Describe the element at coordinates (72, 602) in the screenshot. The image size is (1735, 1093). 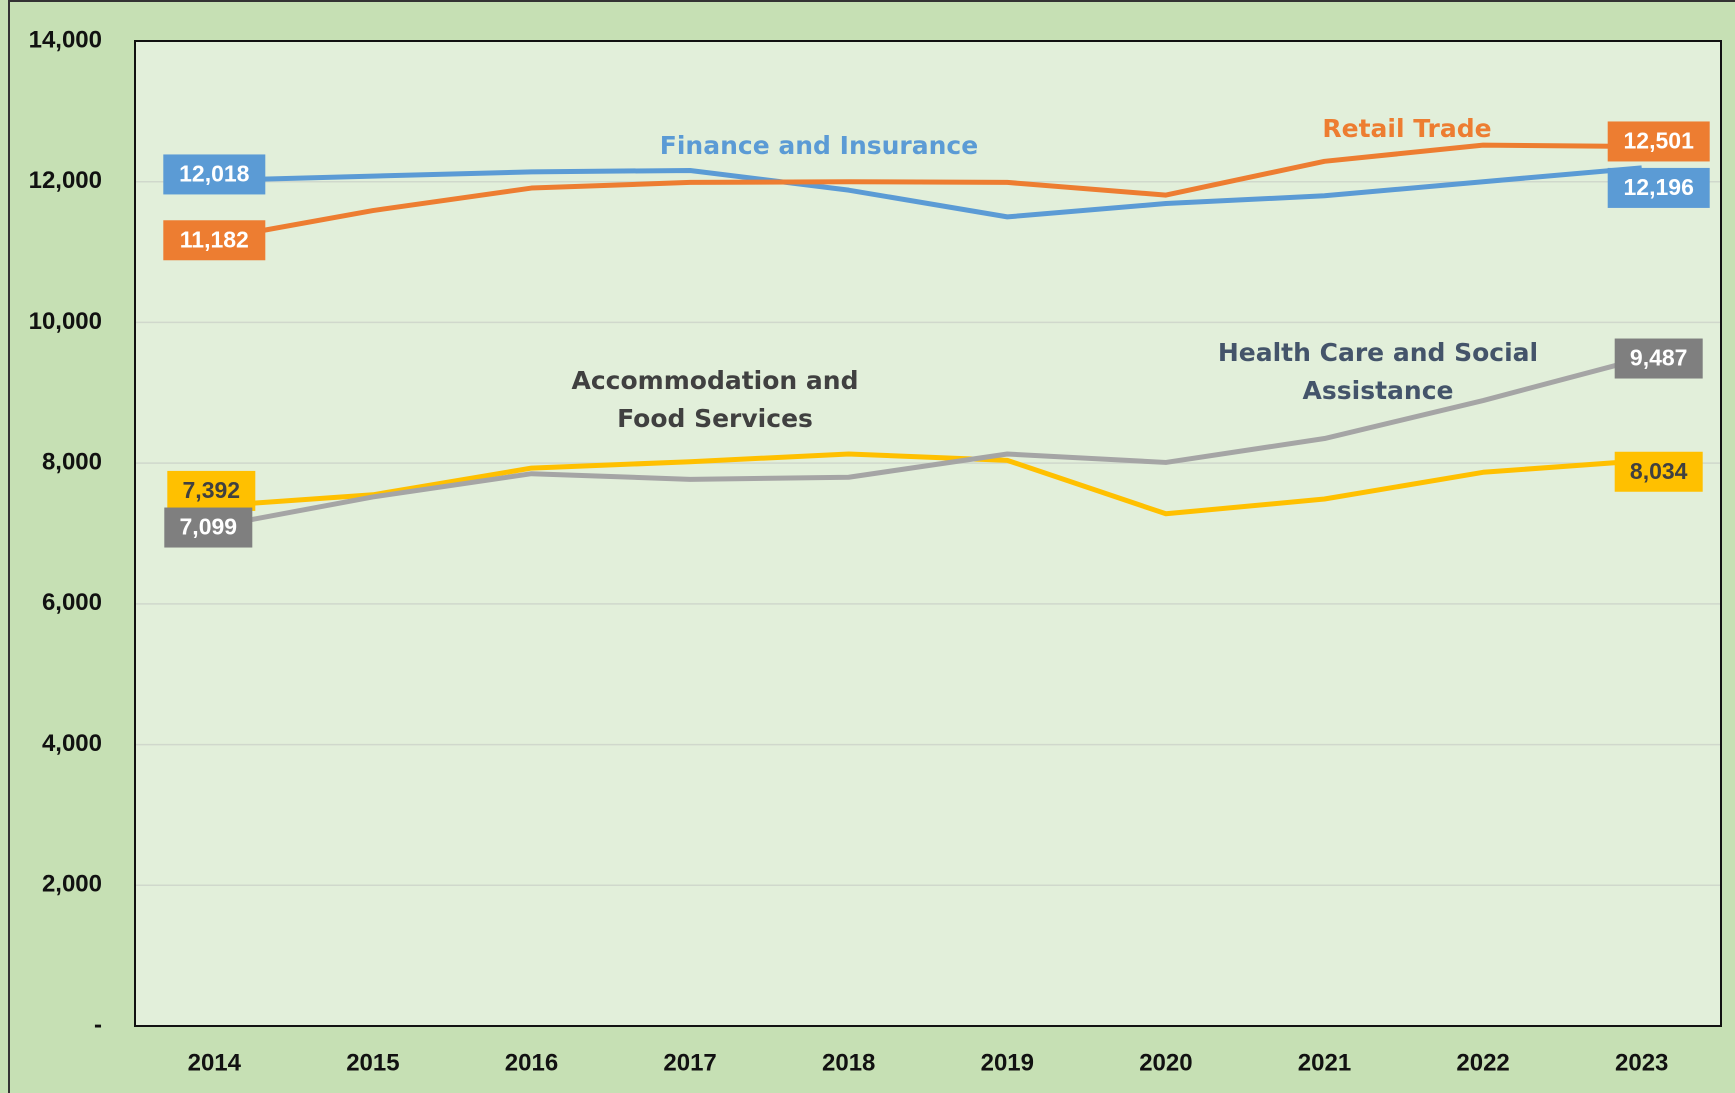
I see `y-tick-label: 6,000` at that location.